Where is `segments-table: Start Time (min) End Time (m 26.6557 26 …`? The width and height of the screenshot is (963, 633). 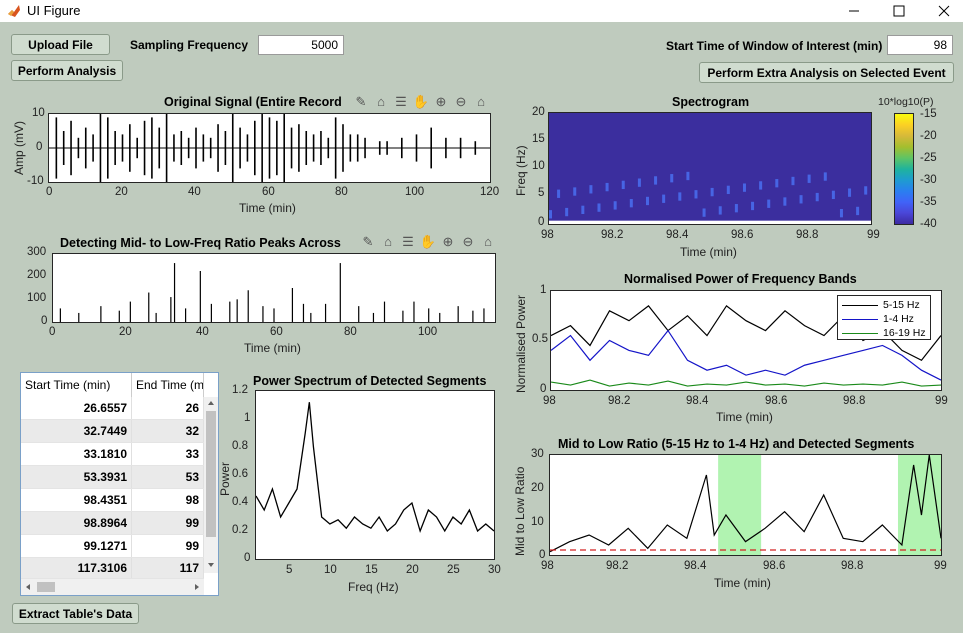 segments-table: Start Time (min) End Time (m 26.6557 26 … is located at coordinates (119, 484).